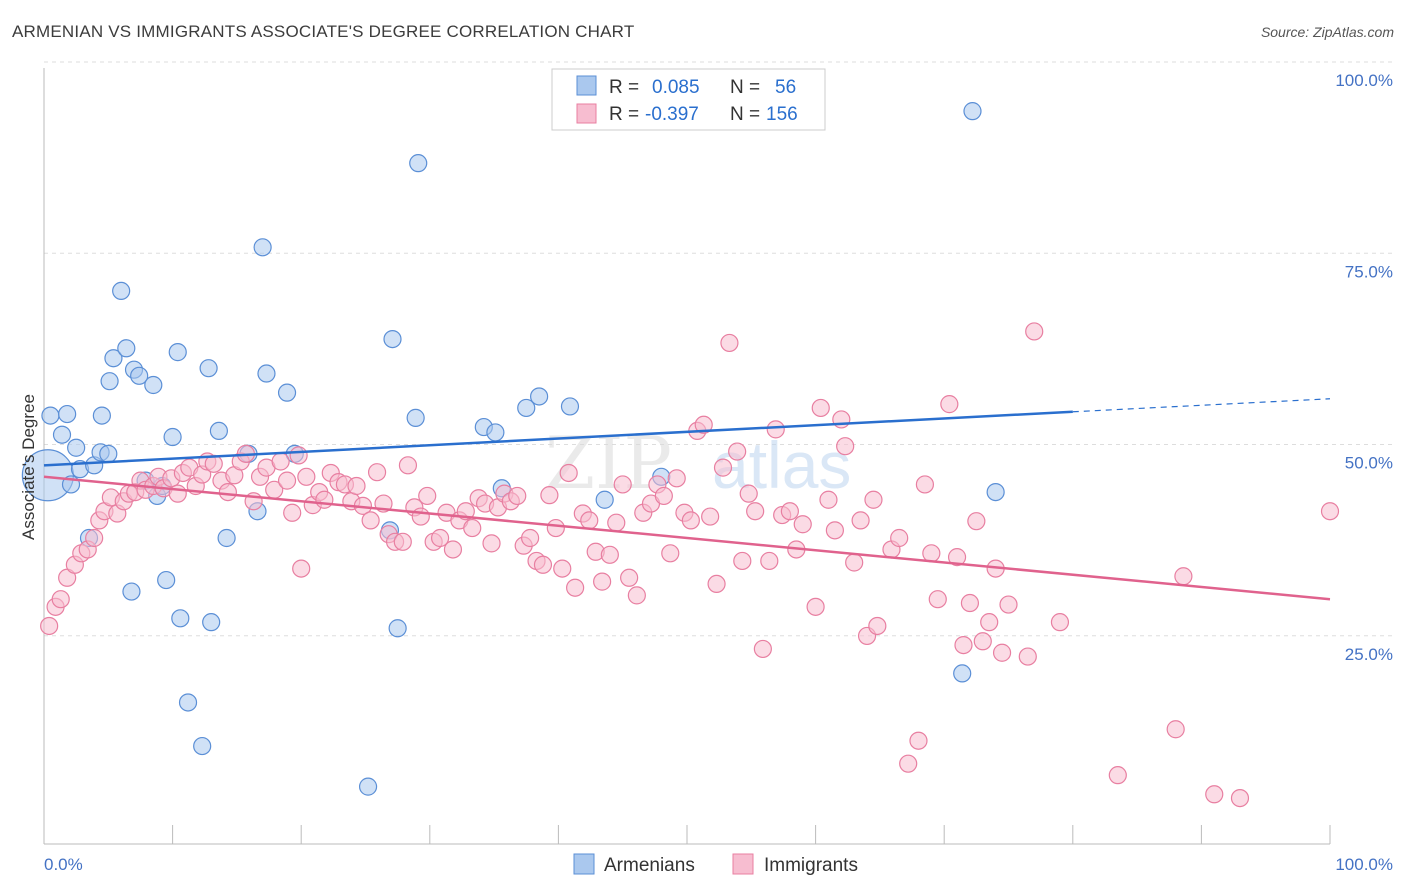 The width and height of the screenshot is (1406, 892). Describe the element at coordinates (1369, 654) in the screenshot. I see `y-tick-label: 25.0%` at that location.